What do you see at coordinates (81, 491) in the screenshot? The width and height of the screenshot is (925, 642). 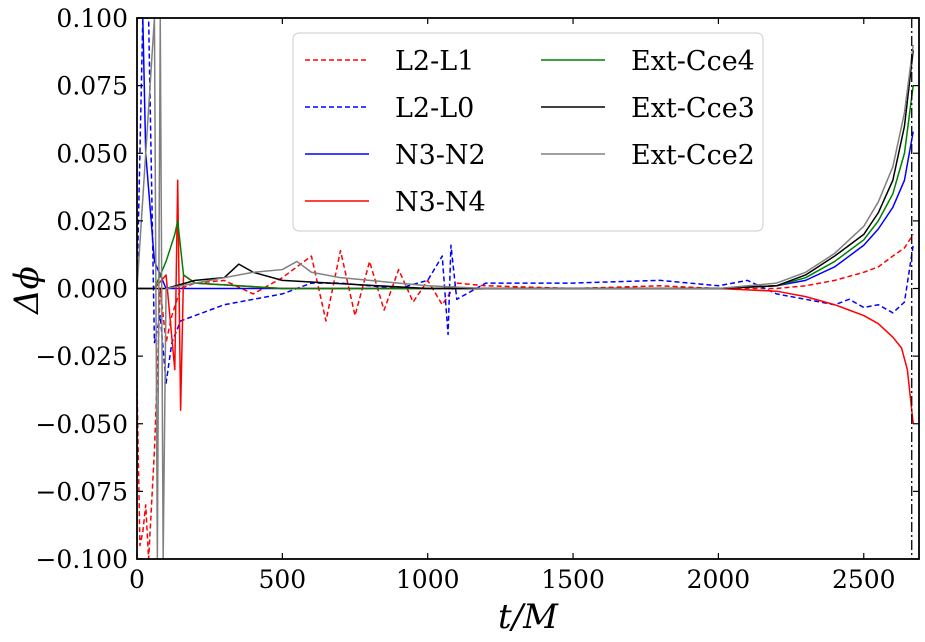 I see `y-tick-label: −0.075` at bounding box center [81, 491].